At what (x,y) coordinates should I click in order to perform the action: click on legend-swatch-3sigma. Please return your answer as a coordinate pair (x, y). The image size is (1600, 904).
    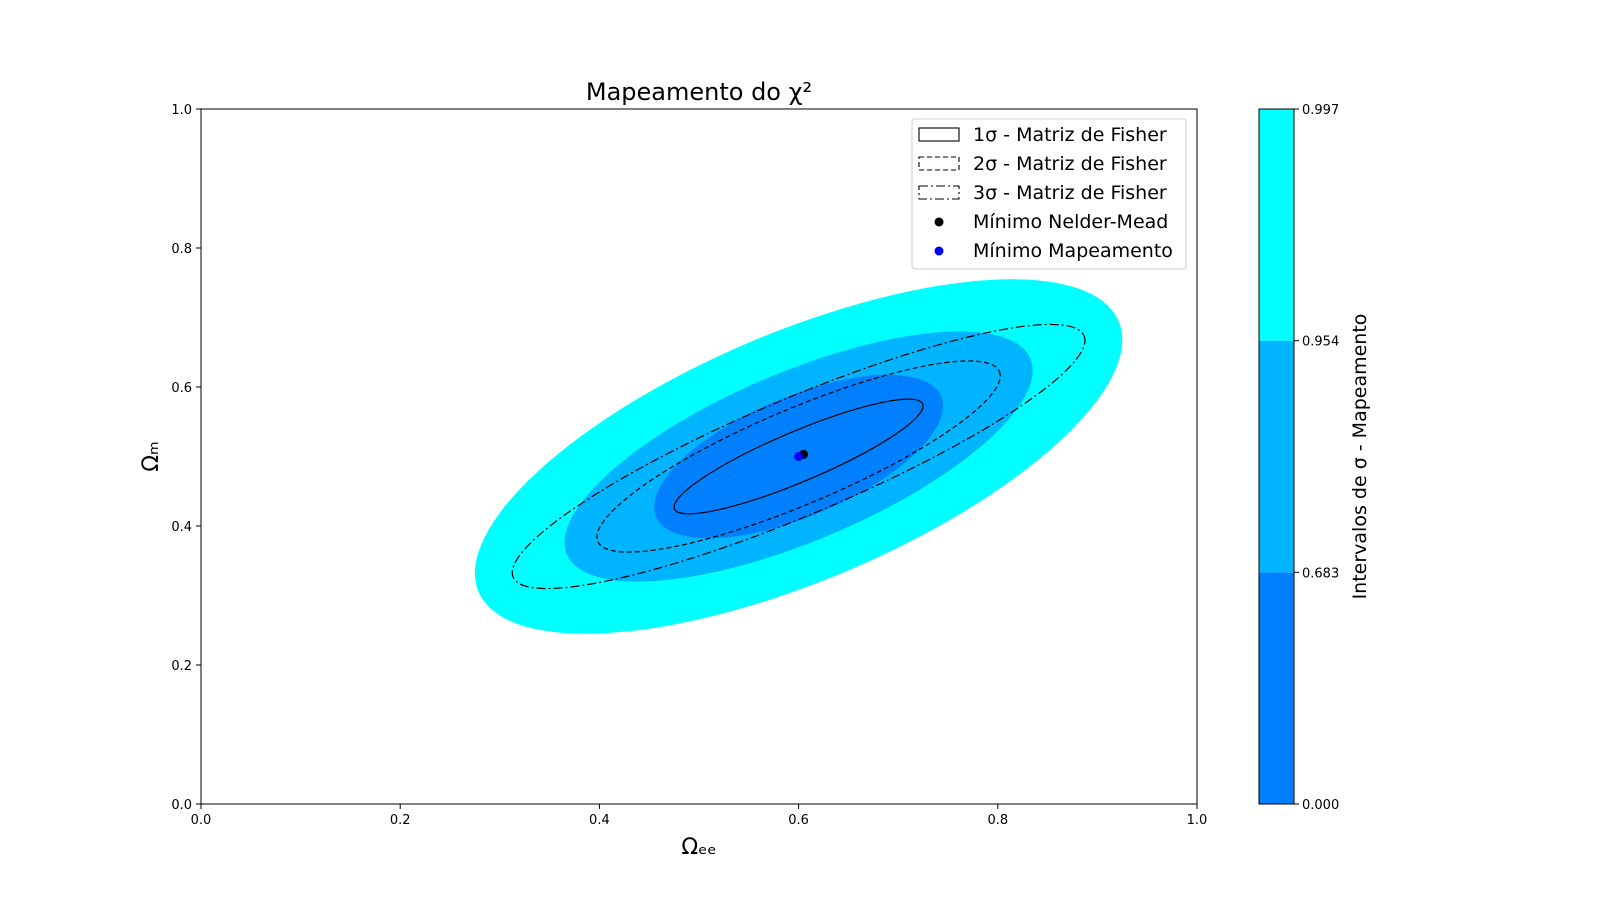
    Looking at the image, I should click on (939, 192).